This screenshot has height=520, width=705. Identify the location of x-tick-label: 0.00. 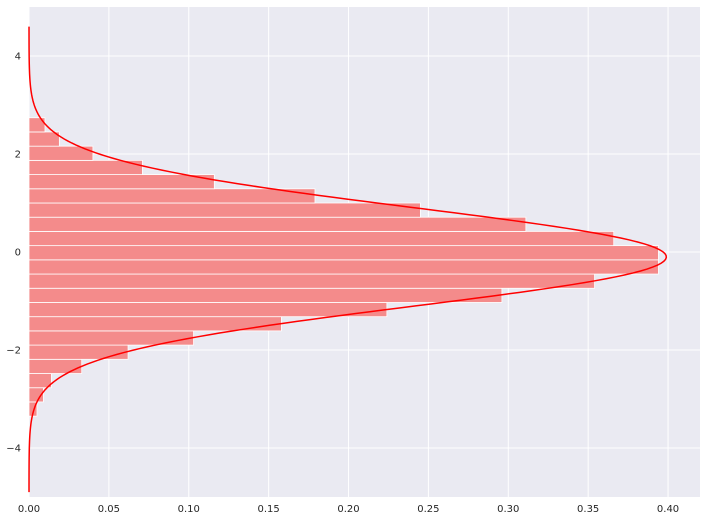
(29, 509).